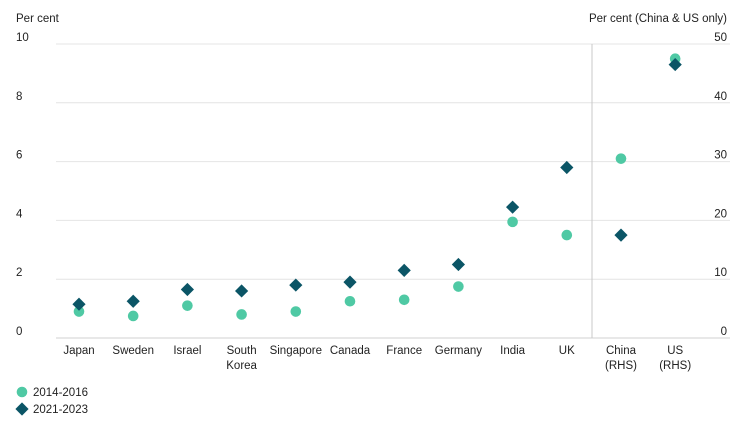 Image resolution: width=743 pixels, height=431 pixels. I want to click on category-label: China (RHS), so click(621, 358).